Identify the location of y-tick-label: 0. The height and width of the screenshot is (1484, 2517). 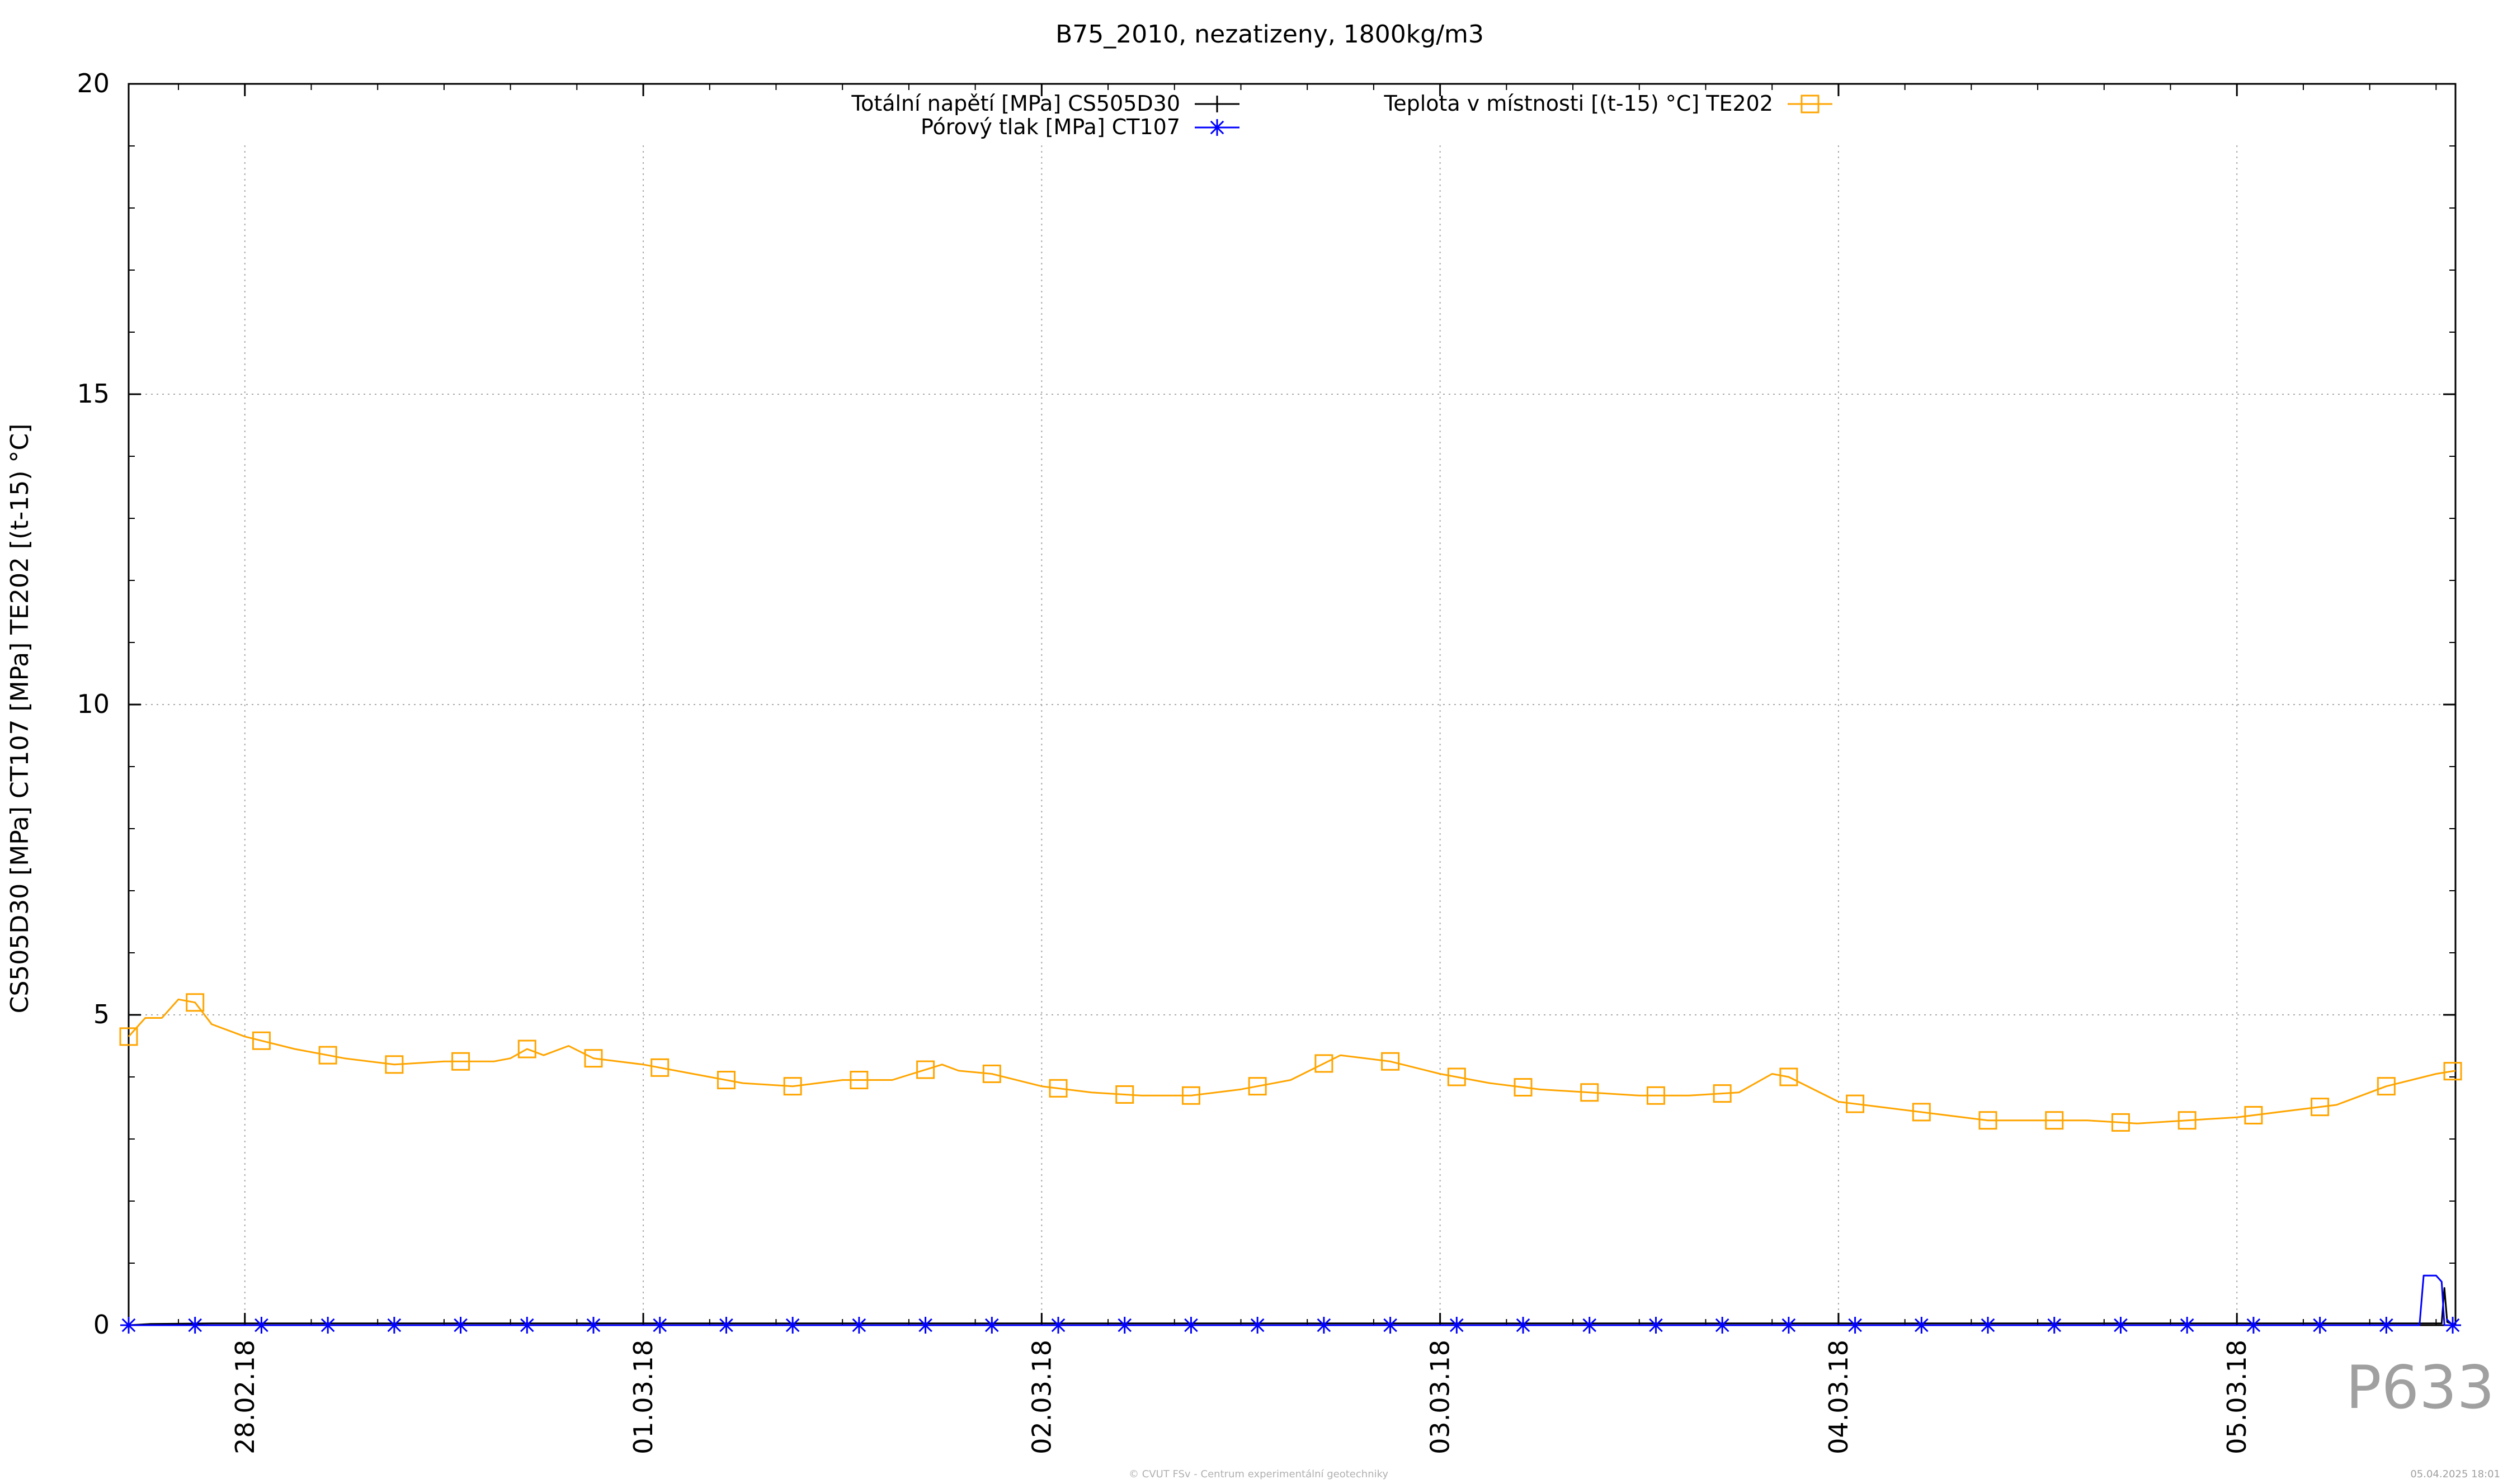
(101, 1325).